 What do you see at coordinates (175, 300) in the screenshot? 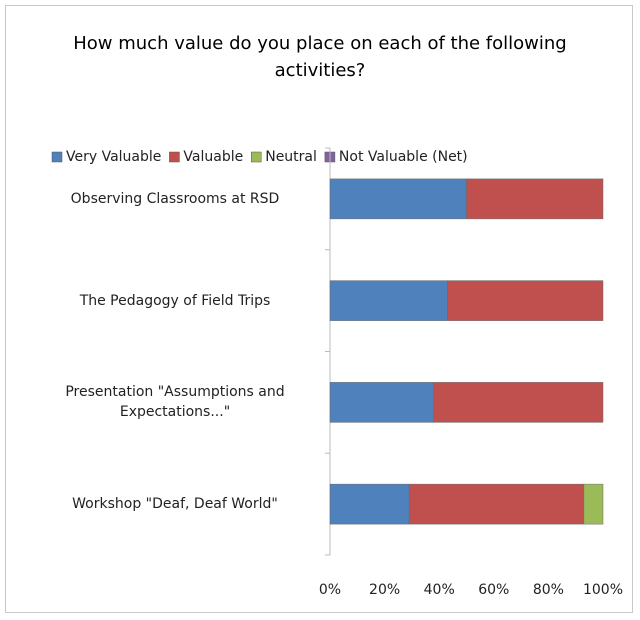
I see `y-tick-label: The Pedagogy of Field Trips` at bounding box center [175, 300].